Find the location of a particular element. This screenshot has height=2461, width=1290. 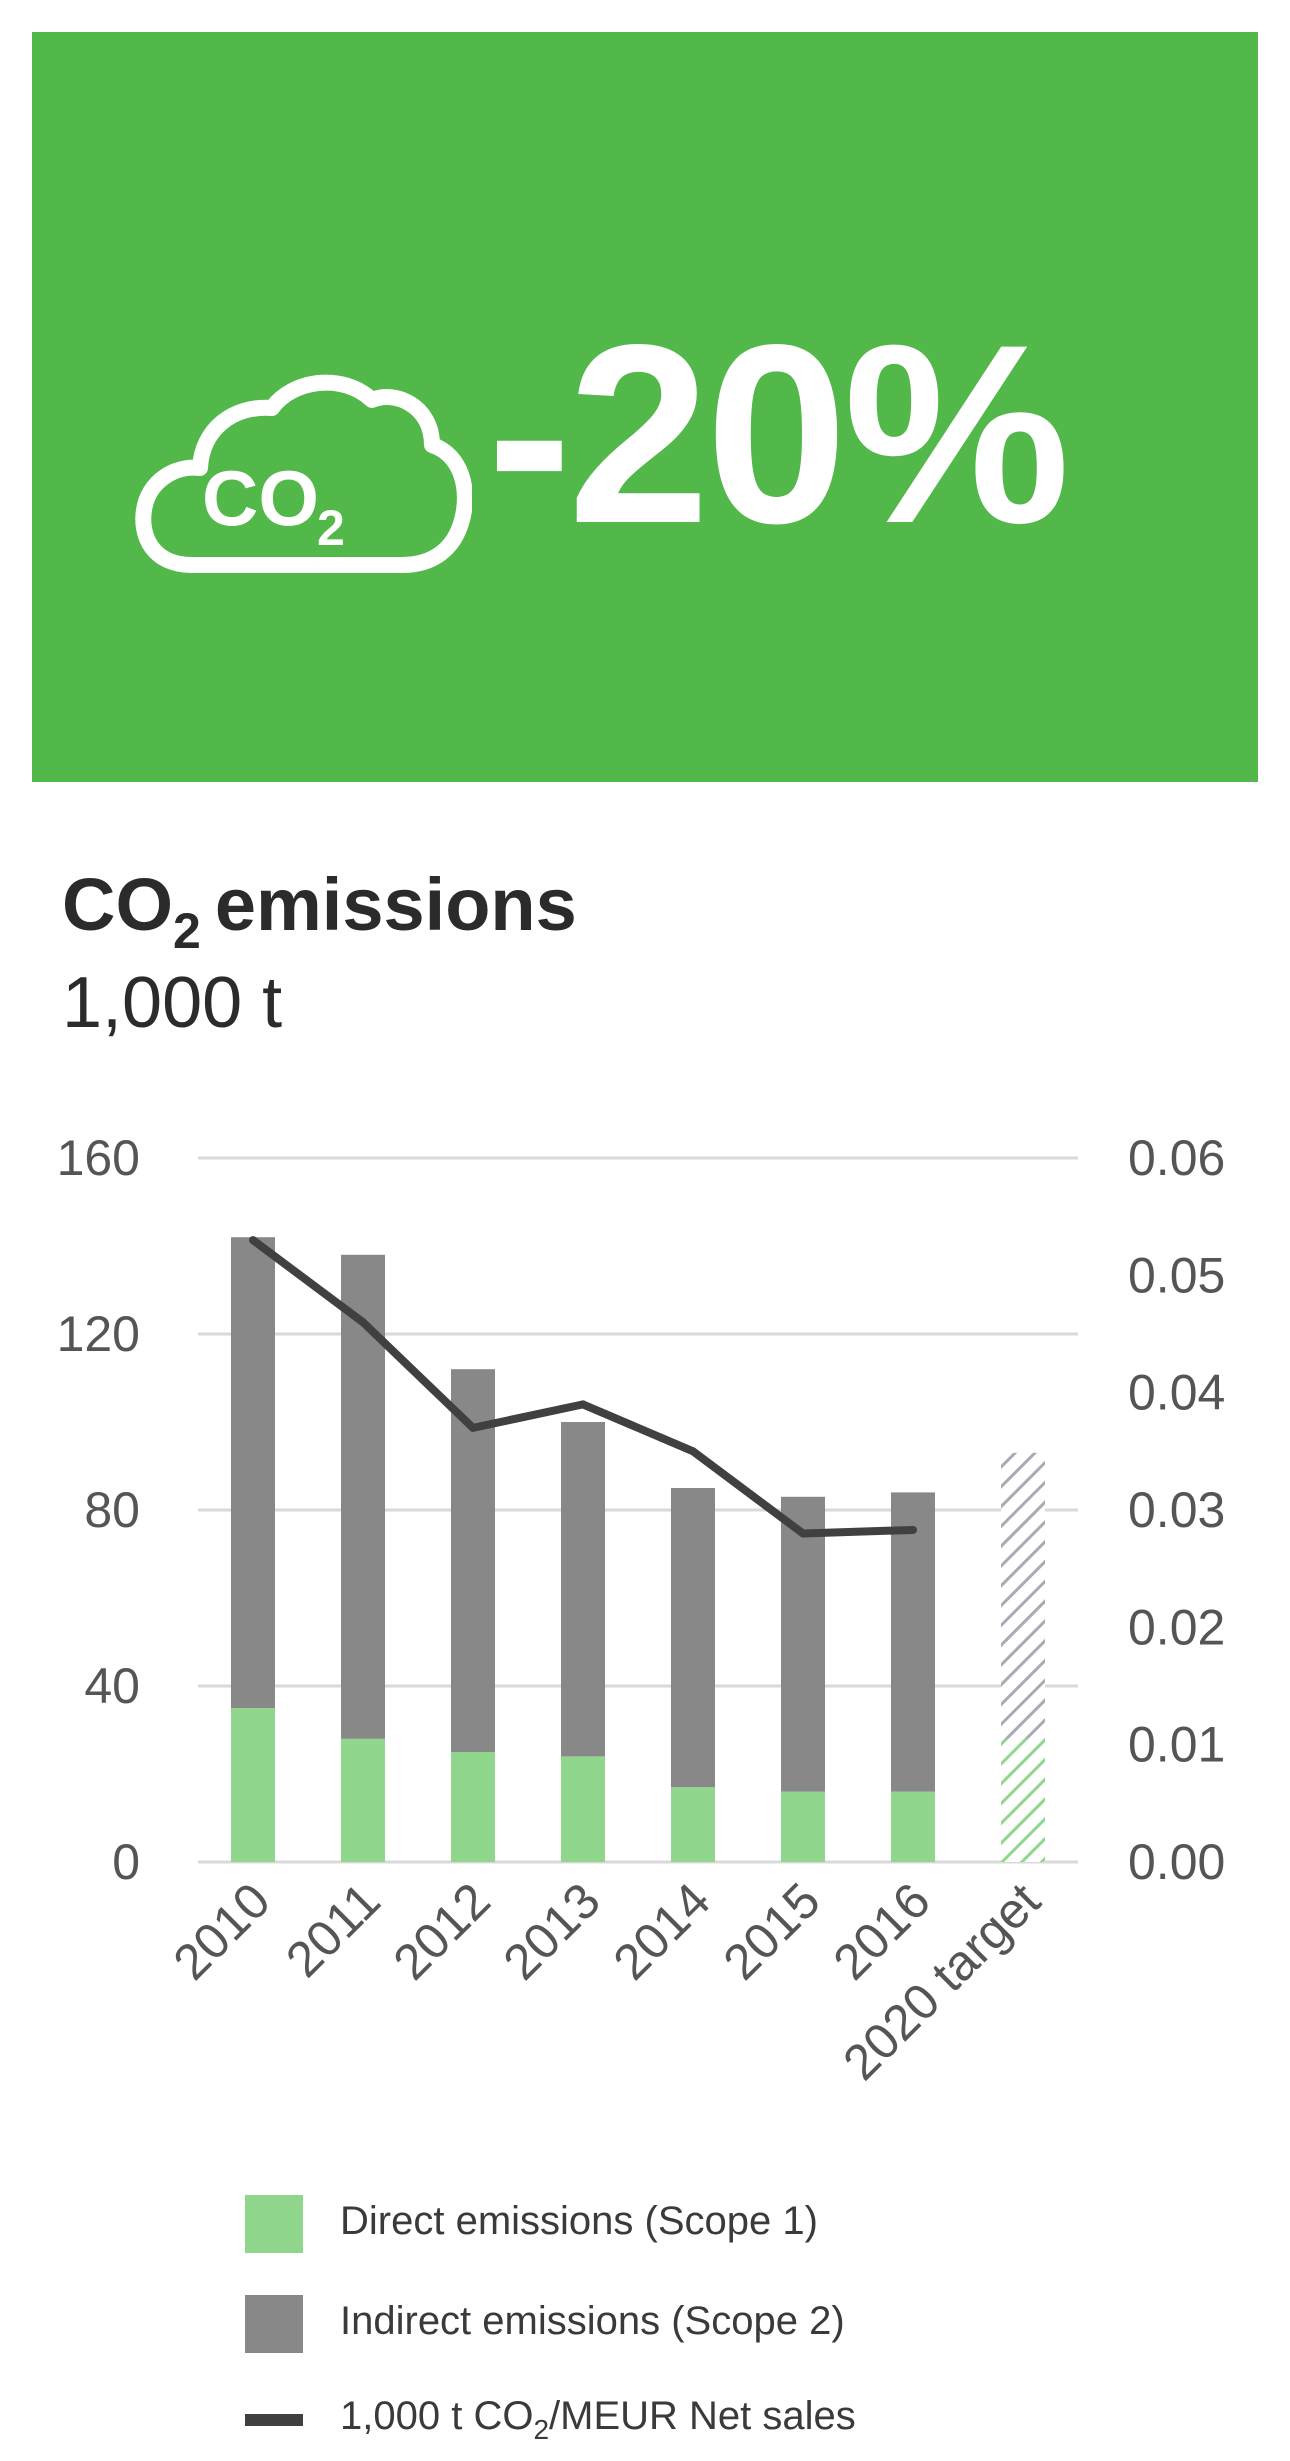

legend-swatch-intensity is located at coordinates (274, 2420).